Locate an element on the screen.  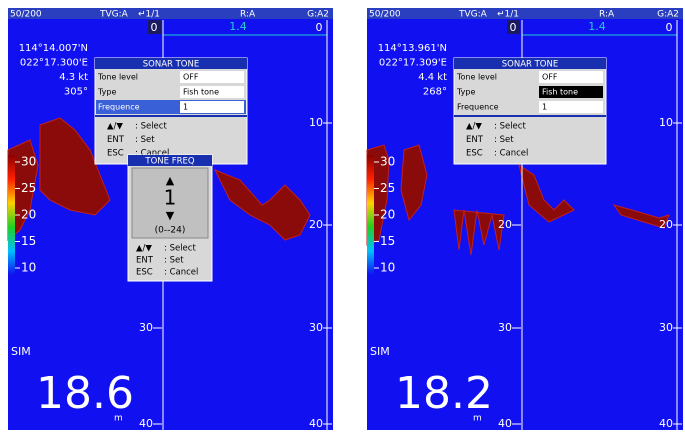
position-lat: 114°14.007'N is located at coordinates (53, 48).